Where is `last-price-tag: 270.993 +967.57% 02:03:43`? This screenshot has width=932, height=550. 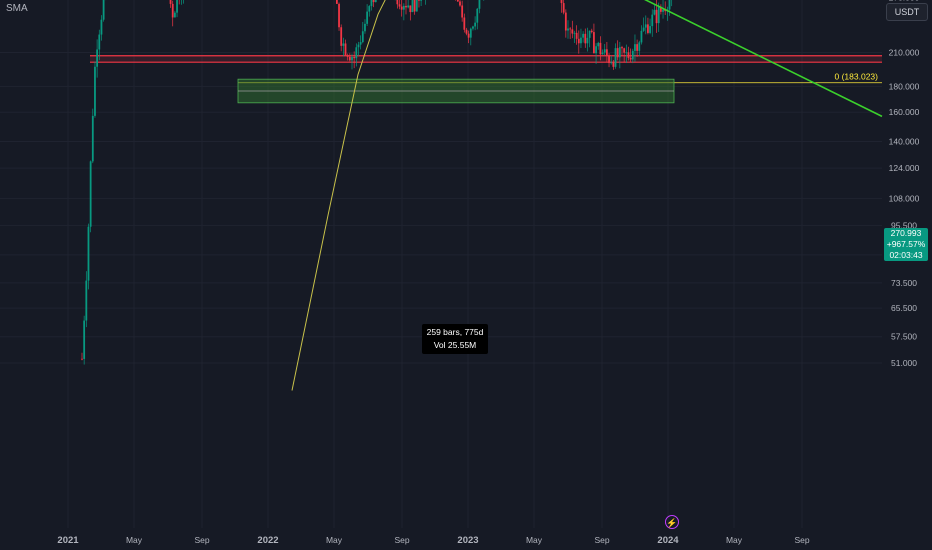 last-price-tag: 270.993 +967.57% 02:03:43 is located at coordinates (906, 244).